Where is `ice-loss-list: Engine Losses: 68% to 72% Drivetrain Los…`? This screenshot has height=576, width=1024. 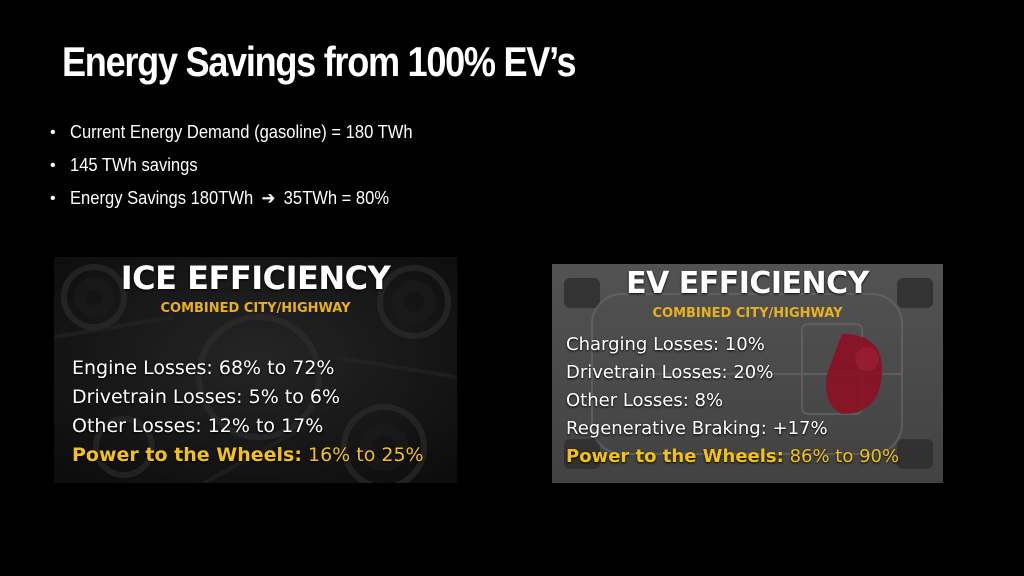 ice-loss-list: Engine Losses: 68% to 72% Drivetrain Los… is located at coordinates (248, 412).